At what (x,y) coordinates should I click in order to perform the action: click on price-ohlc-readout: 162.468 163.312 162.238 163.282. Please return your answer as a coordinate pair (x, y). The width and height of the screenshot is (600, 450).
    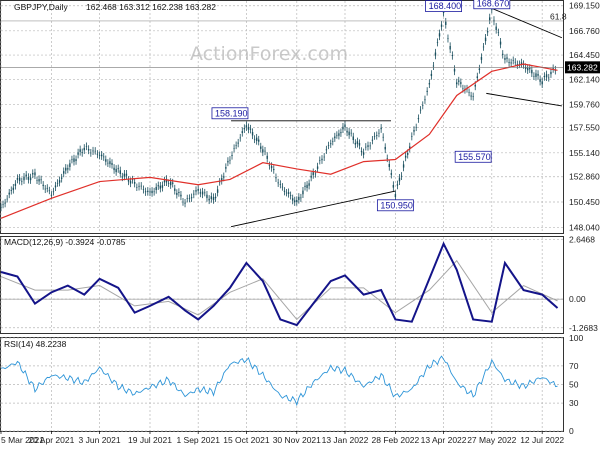
    Looking at the image, I should click on (151, 7).